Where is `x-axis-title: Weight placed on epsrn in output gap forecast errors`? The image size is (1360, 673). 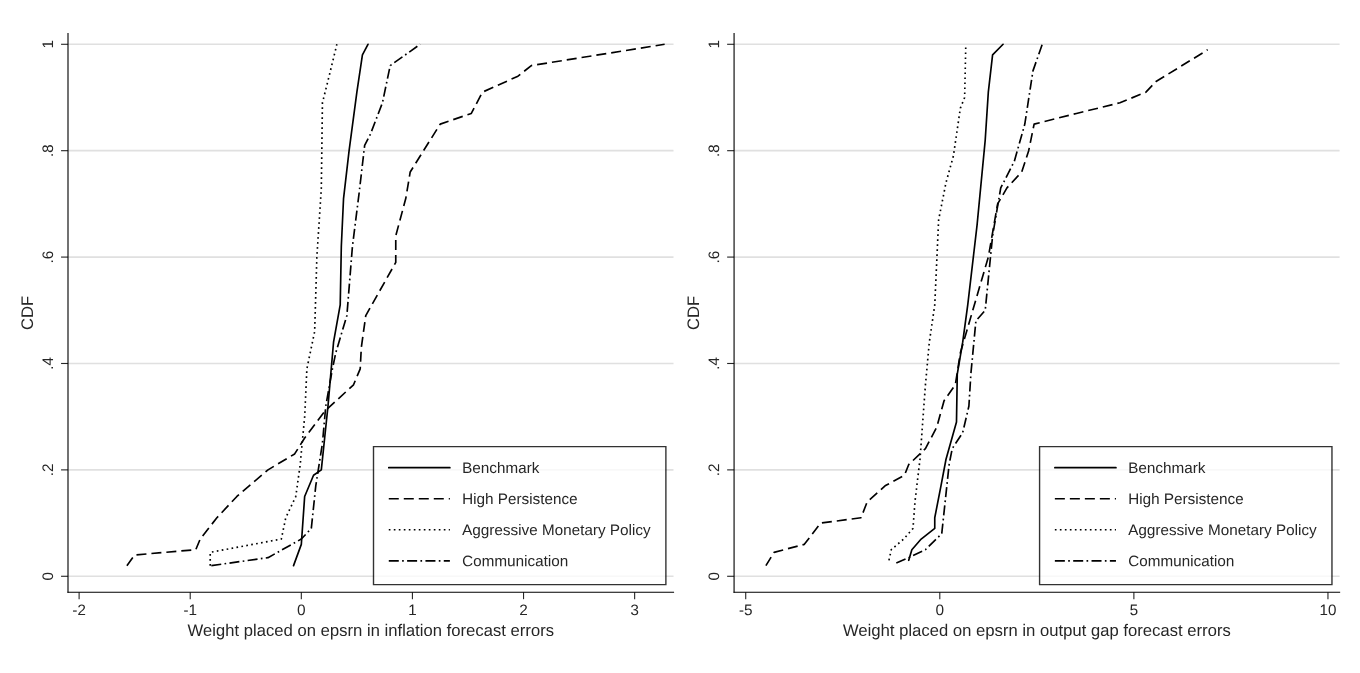
x-axis-title: Weight placed on epsrn in output gap forecast errors is located at coordinates (1036, 631).